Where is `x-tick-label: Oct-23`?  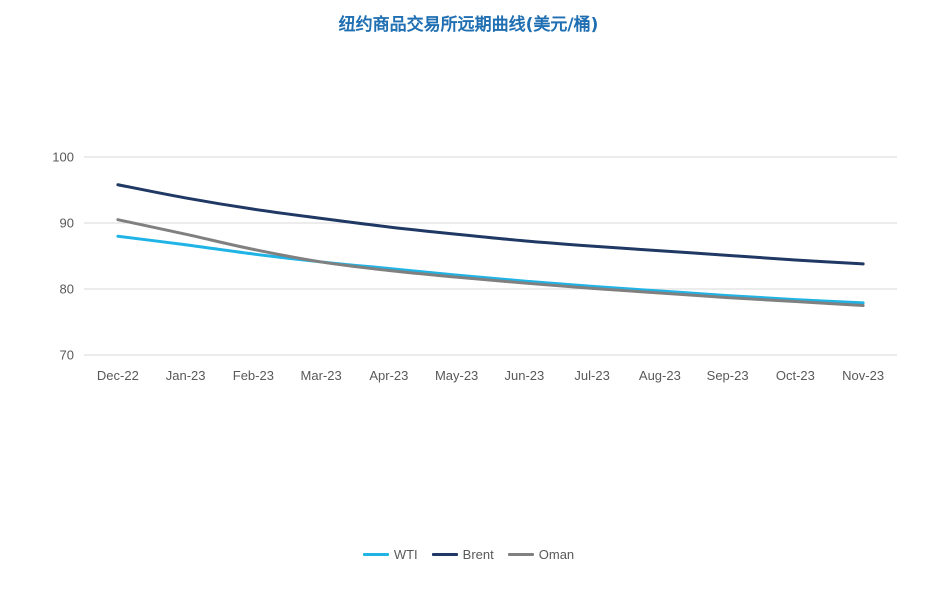 x-tick-label: Oct-23 is located at coordinates (795, 375).